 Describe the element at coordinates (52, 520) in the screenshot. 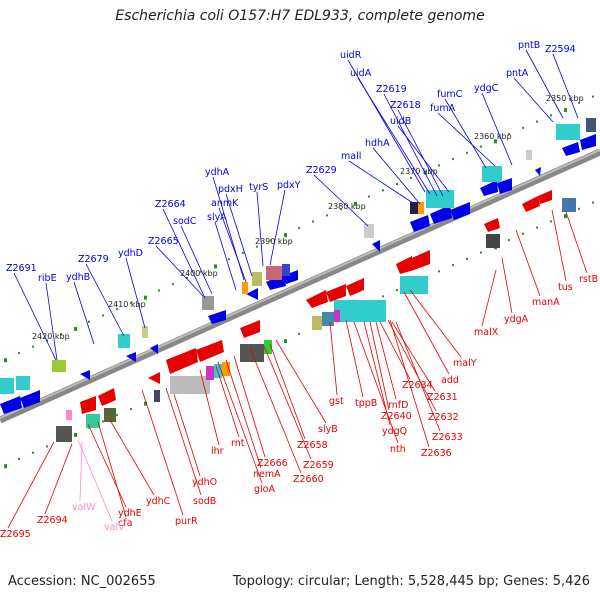

I see `gene-label: Z2694` at that location.